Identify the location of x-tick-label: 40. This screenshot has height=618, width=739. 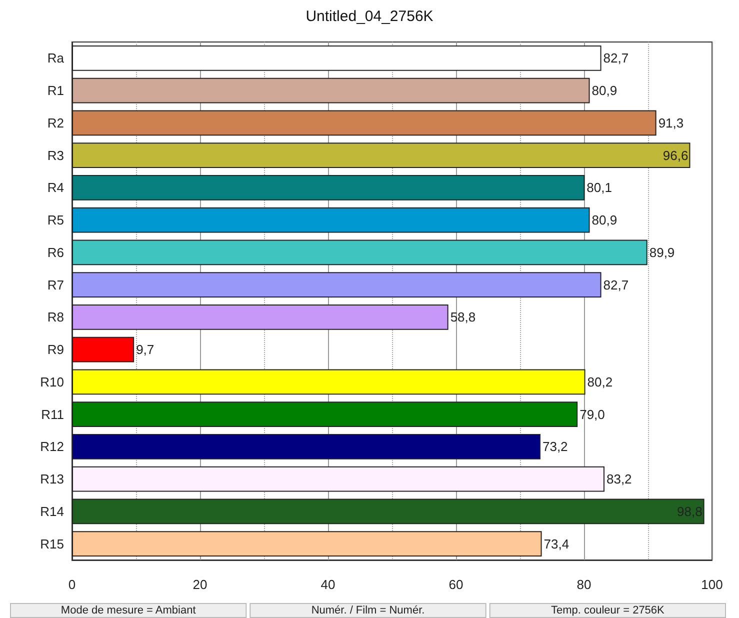
(328, 584).